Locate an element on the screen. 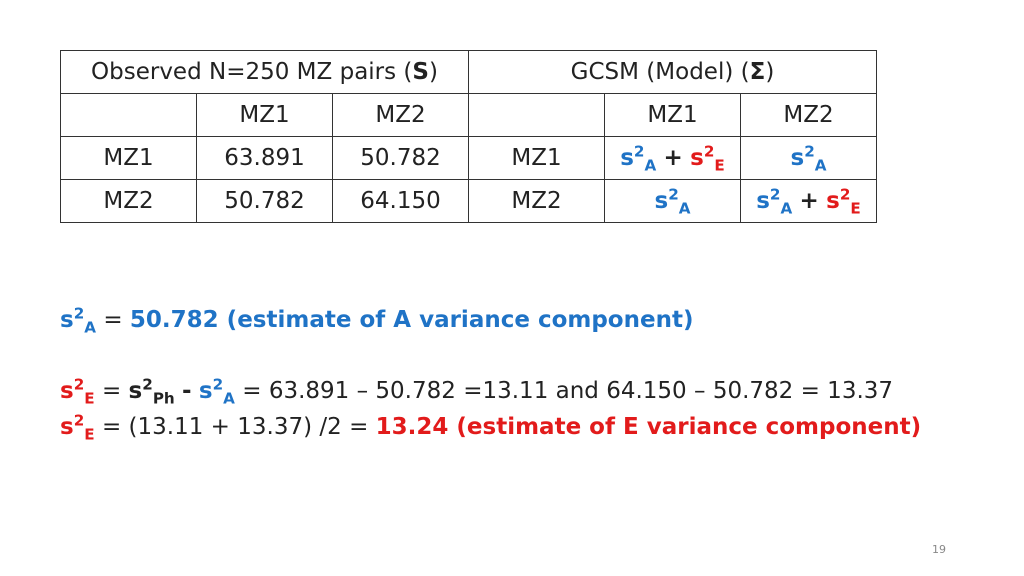  table-row: MZ1 63.891 50.782 MZ1 s2A + s2E s2A is located at coordinates (468, 158).